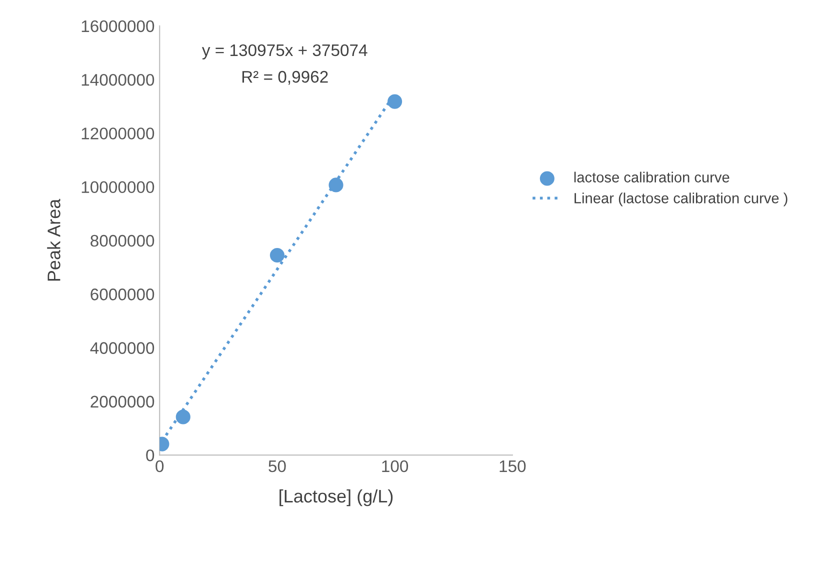 The height and width of the screenshot is (576, 840). What do you see at coordinates (681, 199) in the screenshot?
I see `legend-label: Linear (lactose calibration curve )` at bounding box center [681, 199].